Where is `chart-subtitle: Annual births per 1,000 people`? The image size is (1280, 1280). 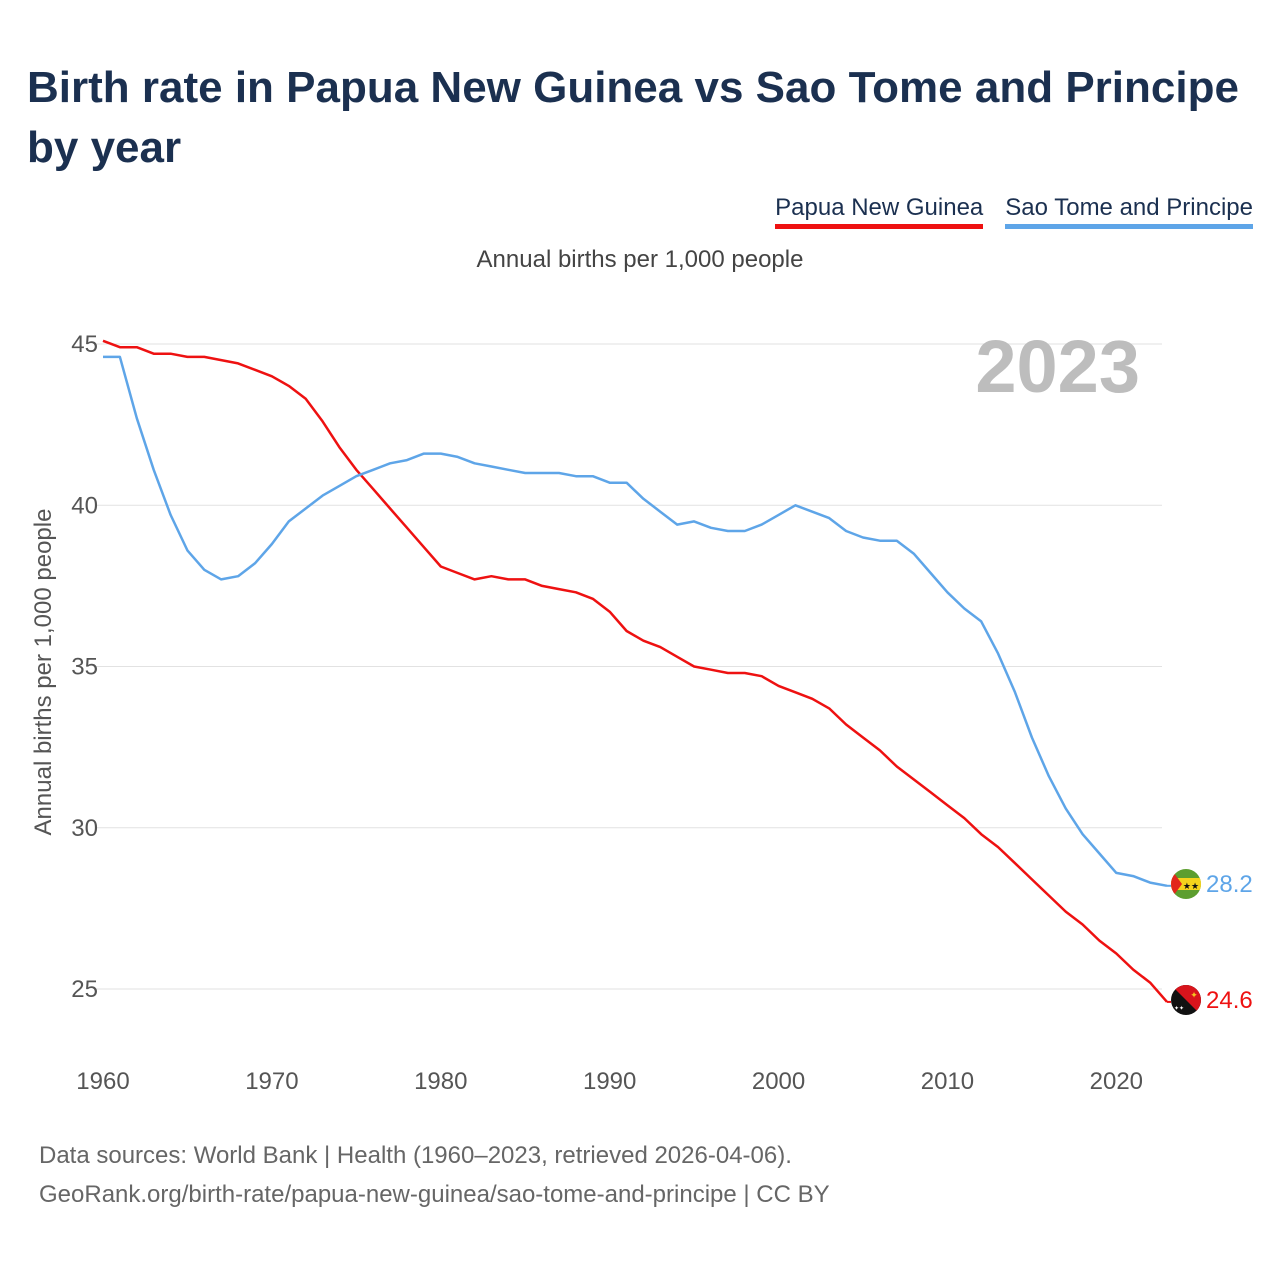
chart-subtitle: Annual births per 1,000 people is located at coordinates (640, 259).